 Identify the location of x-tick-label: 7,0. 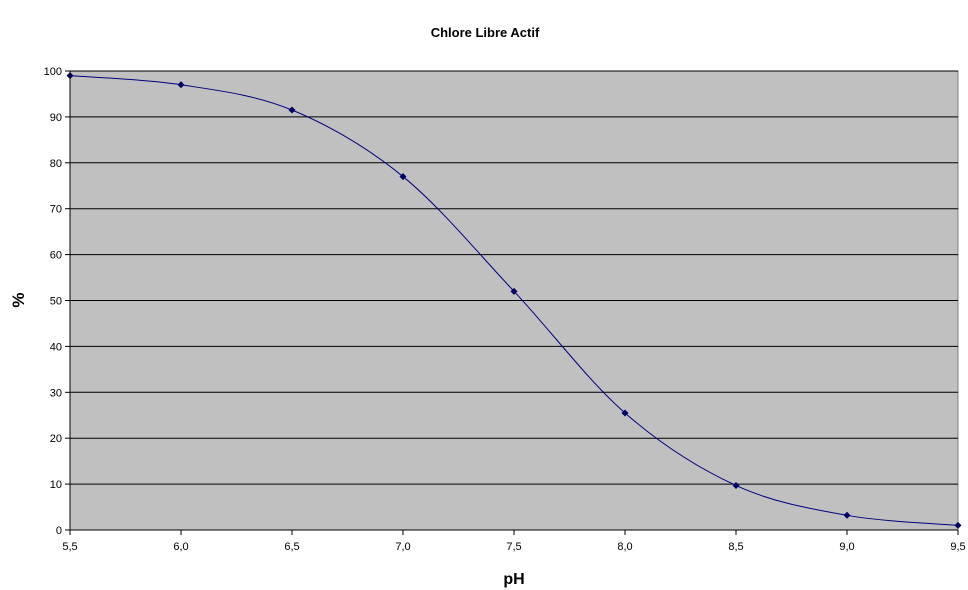
(402, 547).